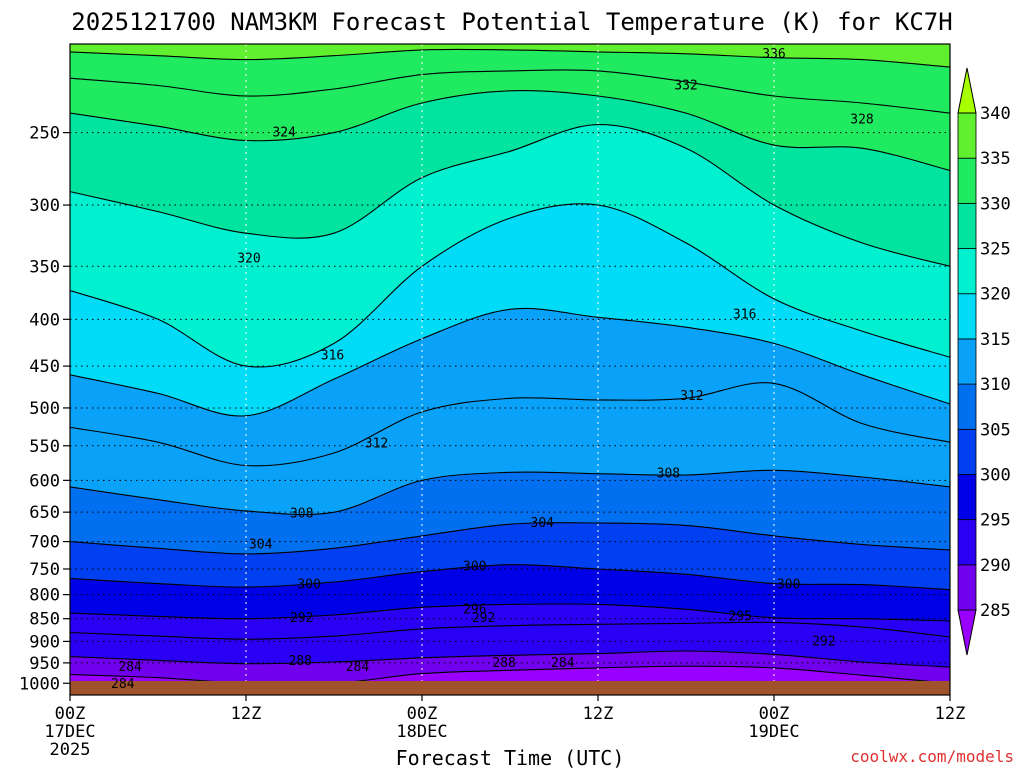 The height and width of the screenshot is (768, 1024). What do you see at coordinates (39, 684) in the screenshot?
I see `y-tick-label: 1000` at bounding box center [39, 684].